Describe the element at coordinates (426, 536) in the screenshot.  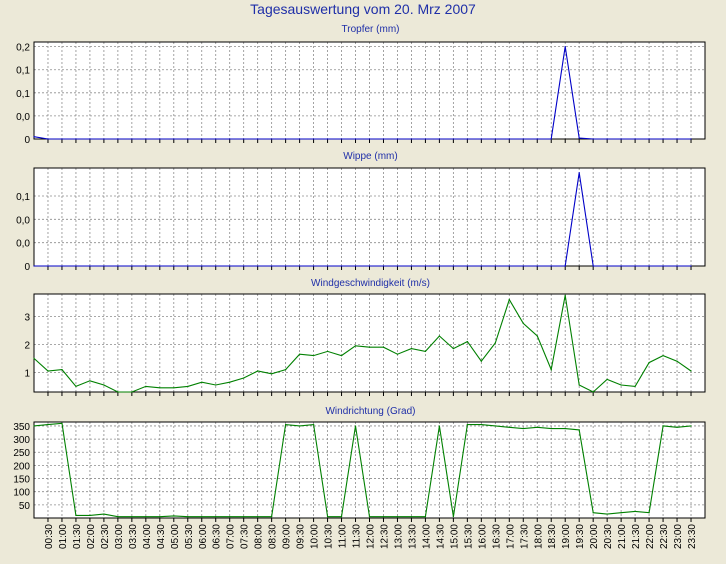
I see `x-tick-label: 14:00` at that location.